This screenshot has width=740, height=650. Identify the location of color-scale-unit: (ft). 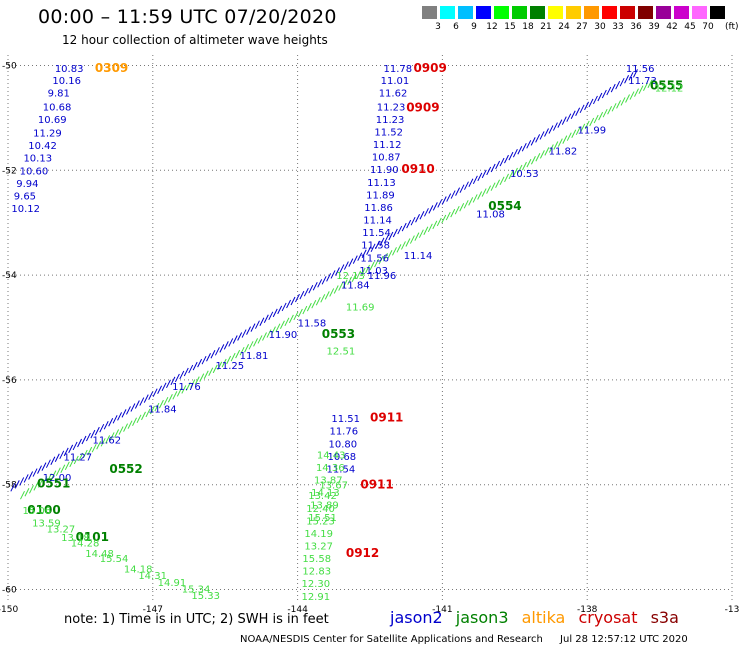
(732, 27).